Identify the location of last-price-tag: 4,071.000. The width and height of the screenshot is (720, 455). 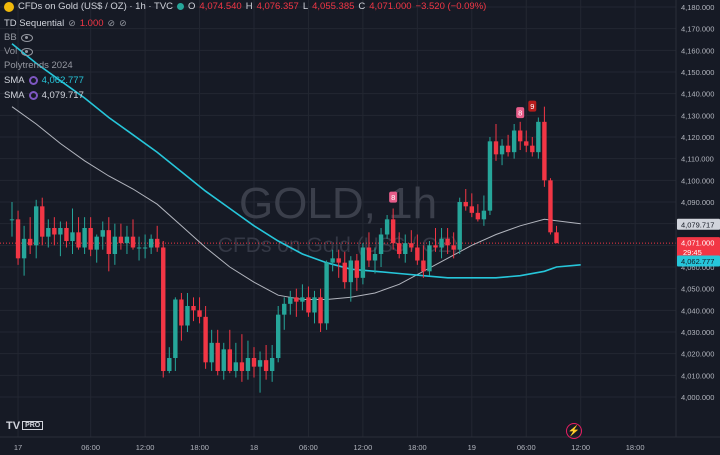
(697, 243).